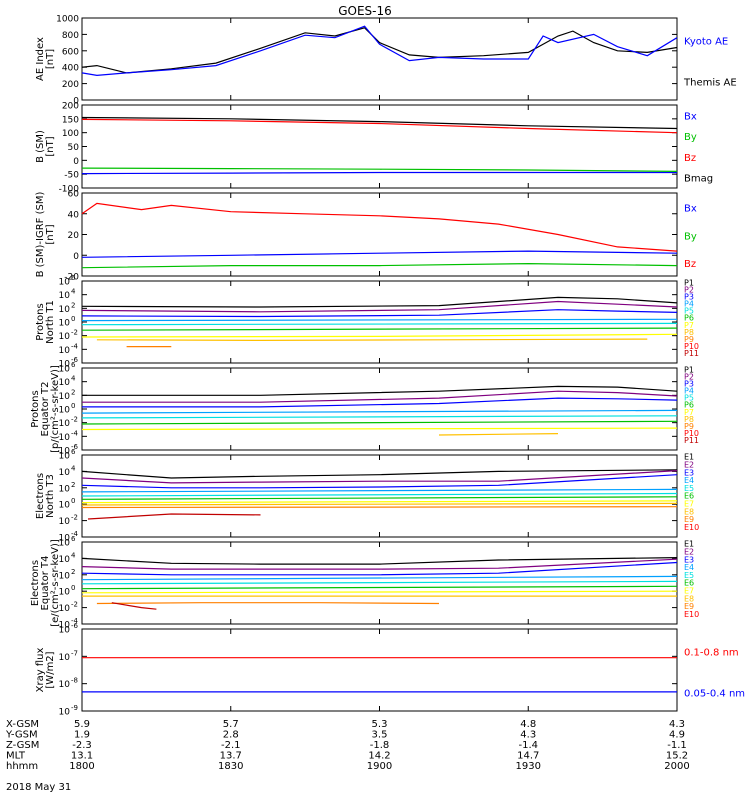  I want to click on legend-entry: E8, so click(689, 598).